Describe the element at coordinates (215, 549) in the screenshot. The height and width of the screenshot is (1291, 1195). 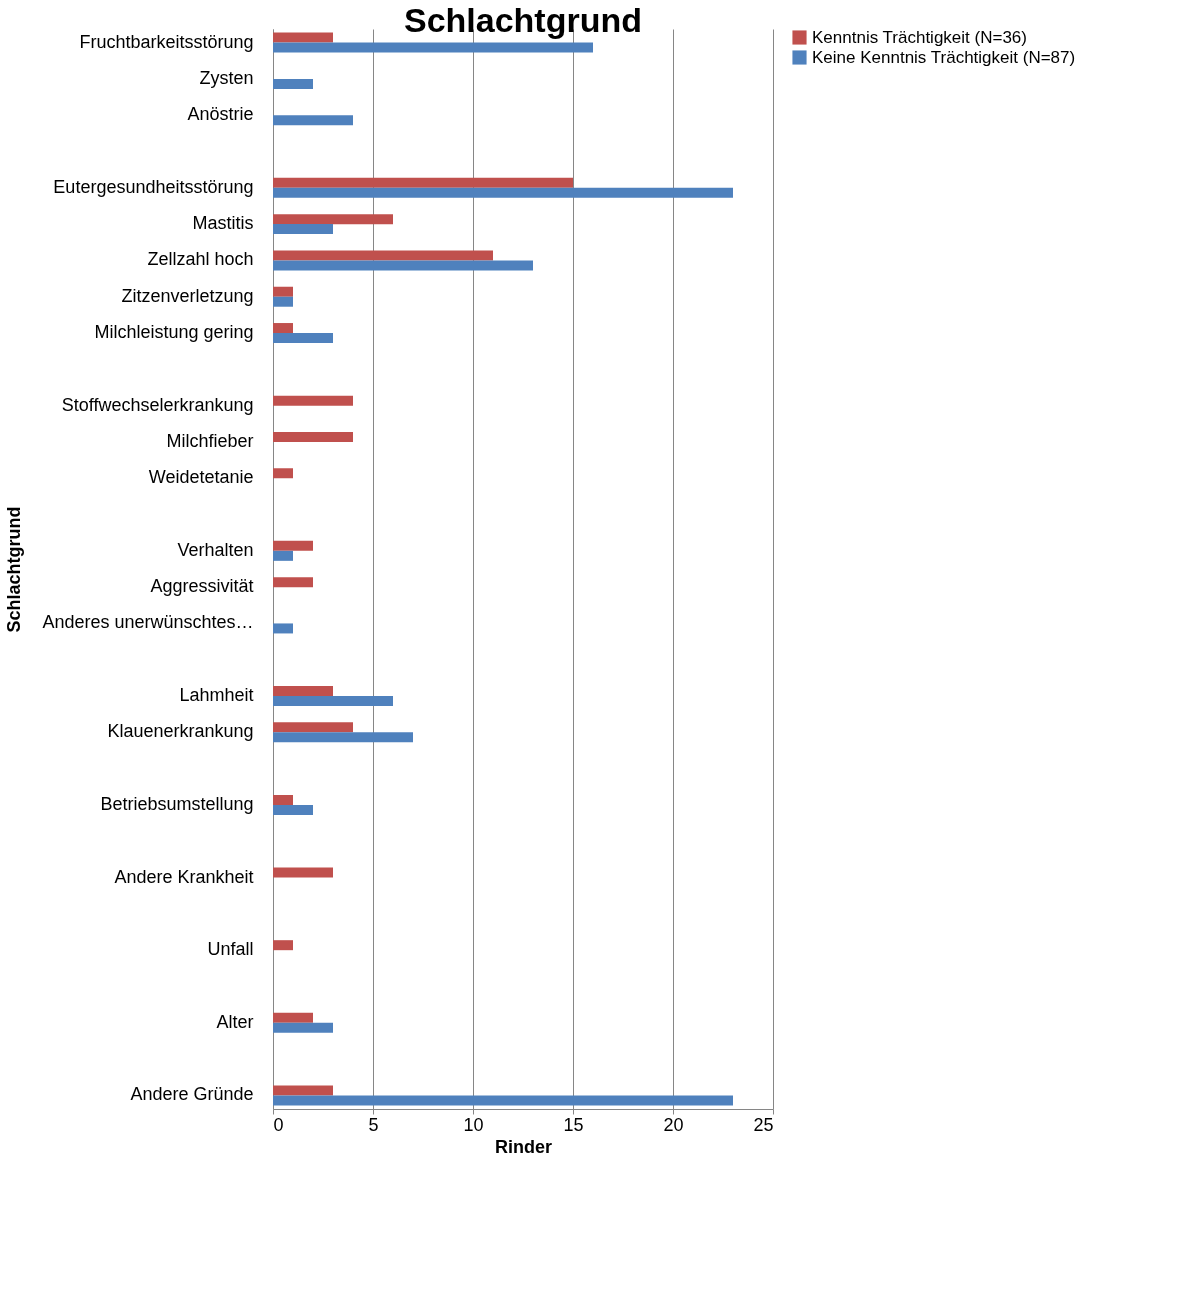
I see `y-tick-label: Verhalten` at that location.